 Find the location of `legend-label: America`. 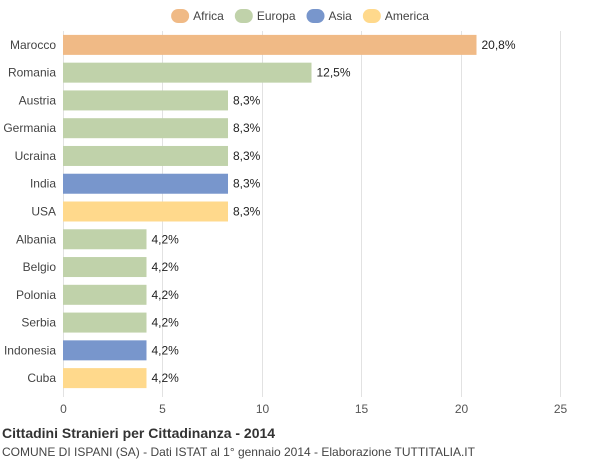

legend-label: America is located at coordinates (407, 16).